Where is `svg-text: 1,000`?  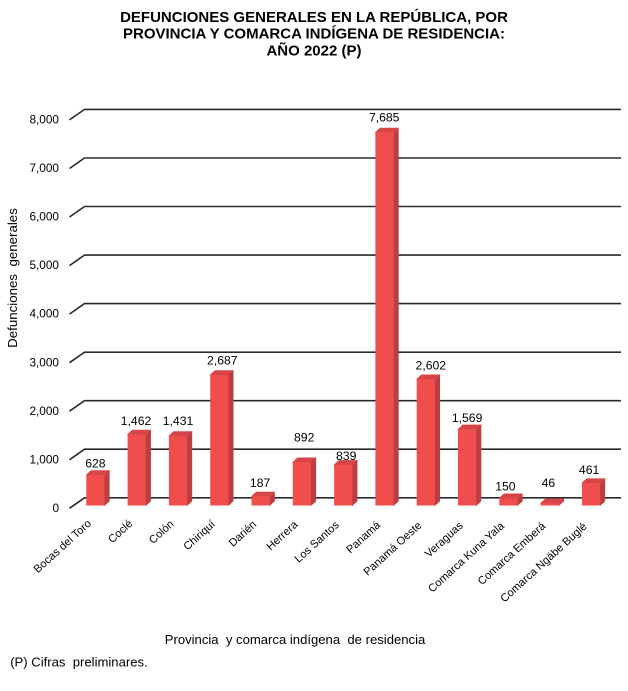 svg-text: 1,000 is located at coordinates (44, 459).